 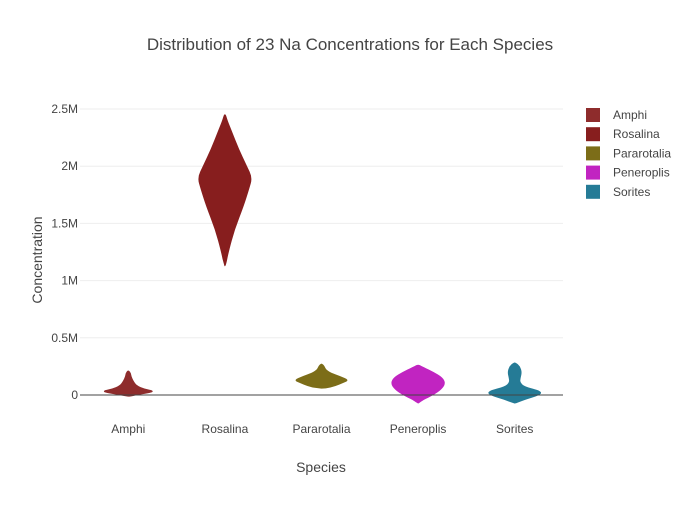 I want to click on y-tick-label: 1.5M, so click(x=64, y=223).